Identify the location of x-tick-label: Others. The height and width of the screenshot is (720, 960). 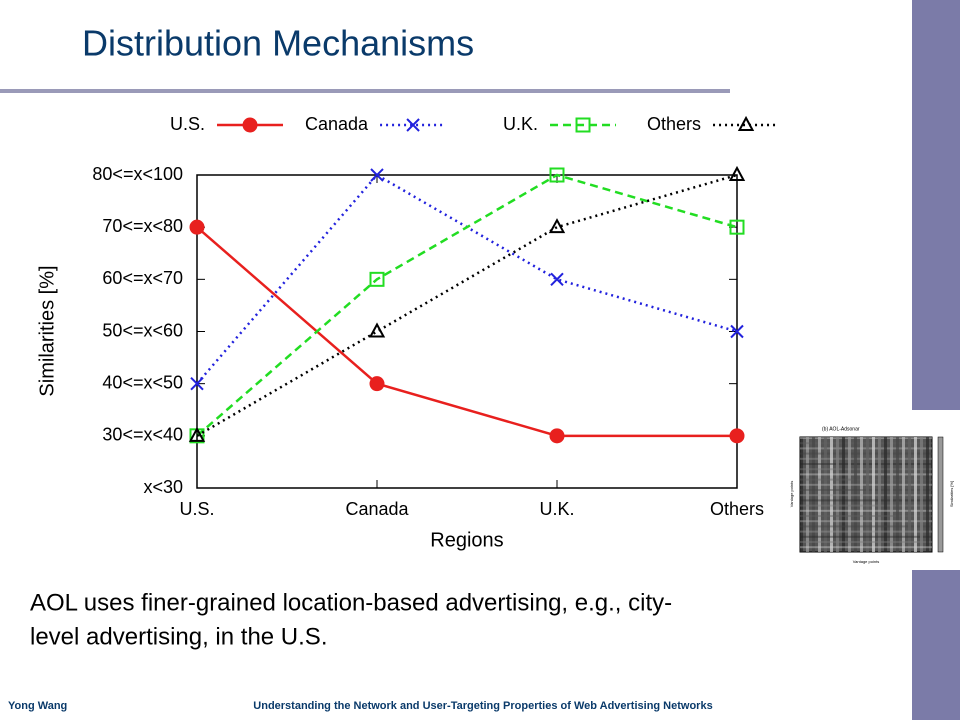
(737, 509).